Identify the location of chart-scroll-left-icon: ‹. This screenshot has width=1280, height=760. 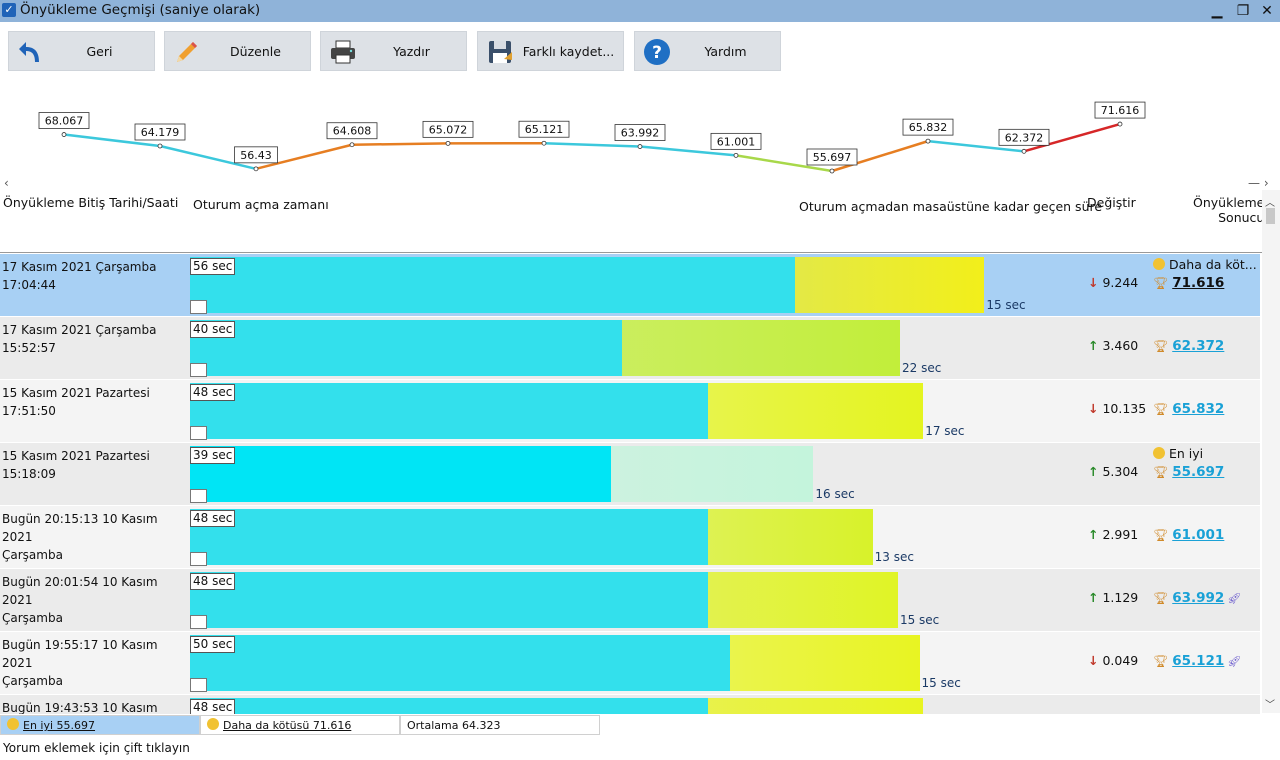
(6, 183).